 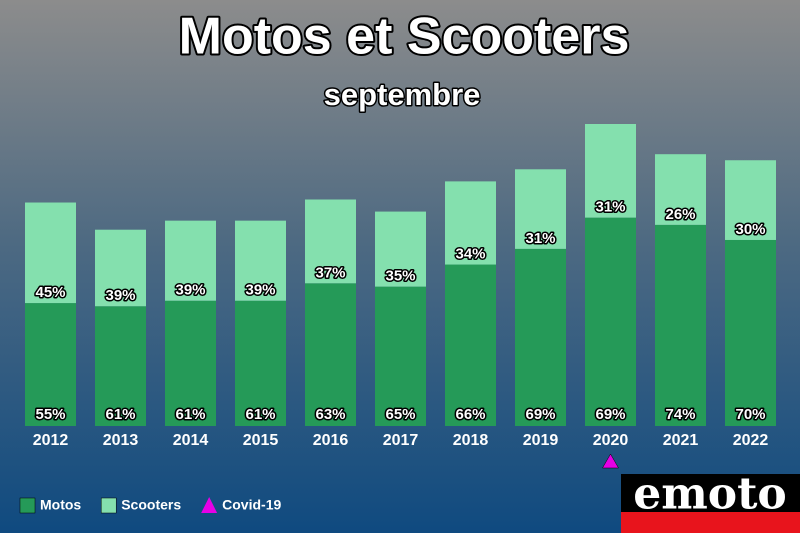 What do you see at coordinates (400, 276) in the screenshot?
I see `data-label: 35%` at bounding box center [400, 276].